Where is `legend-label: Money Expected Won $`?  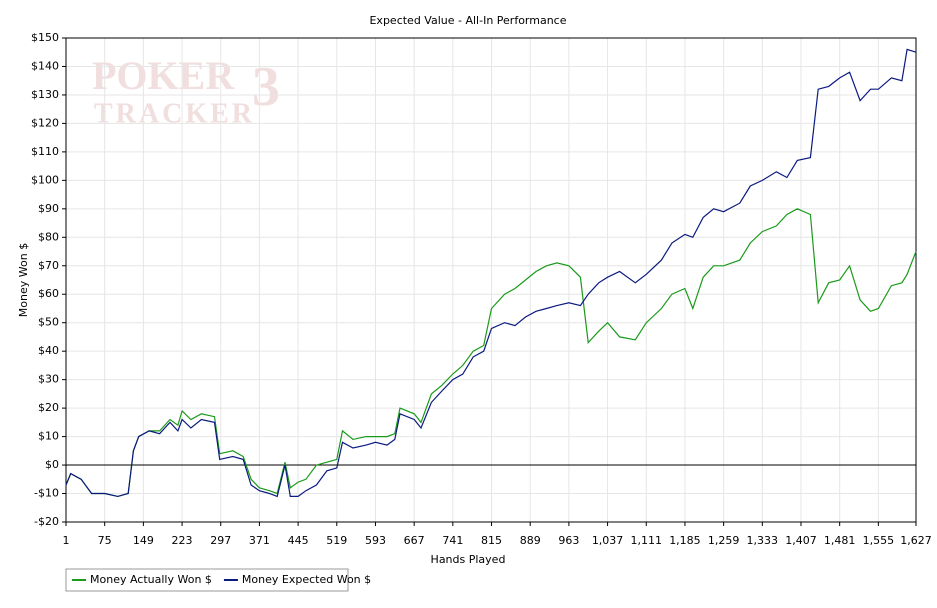 legend-label: Money Expected Won $ is located at coordinates (306, 579).